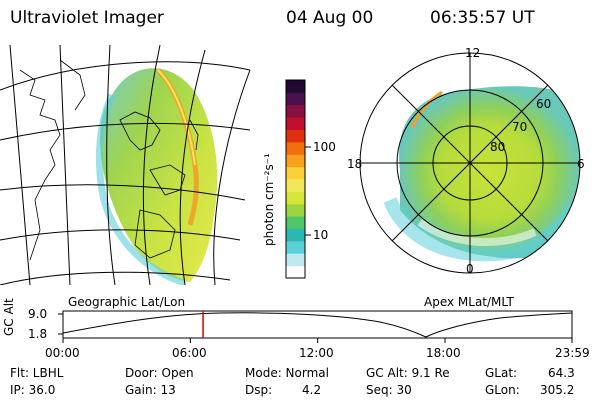  Describe the element at coordinates (482, 18) in the screenshot. I see `time-label: 06:35:57 UT` at that location.